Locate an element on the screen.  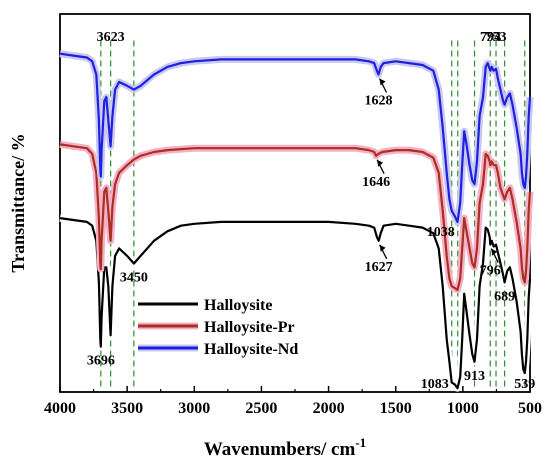
y-axis-label: Transmittance/ % is located at coordinates (18, 202).